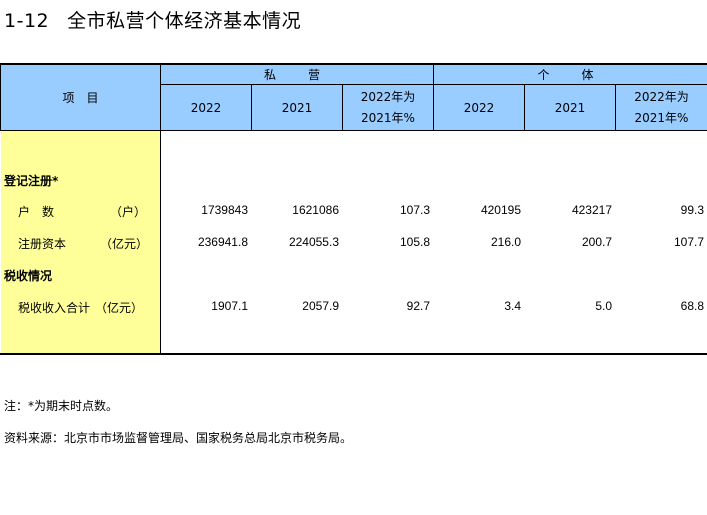 This screenshot has height=515, width=707. I want to click on section-label-tax: 税收情况, so click(28, 276).